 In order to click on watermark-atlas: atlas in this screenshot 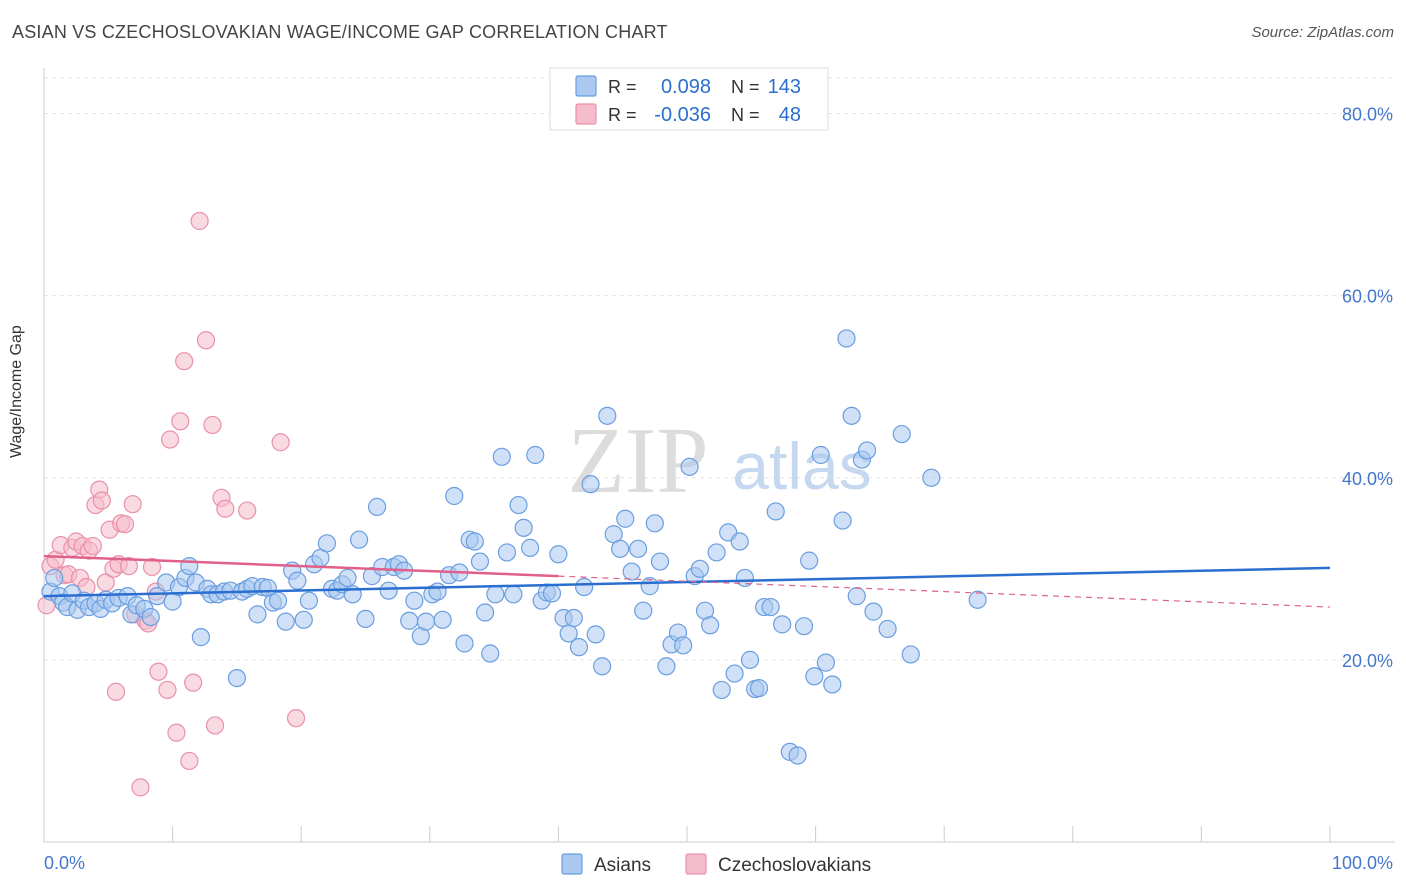, I will do `click(801, 466)`.